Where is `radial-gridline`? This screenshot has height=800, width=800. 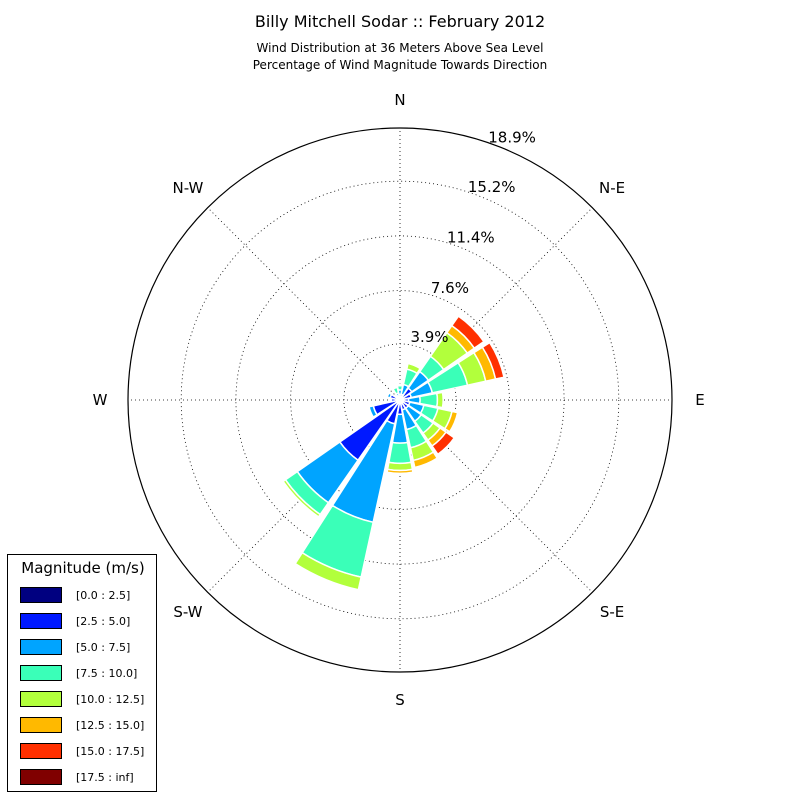 radial-gridline is located at coordinates (304, 304).